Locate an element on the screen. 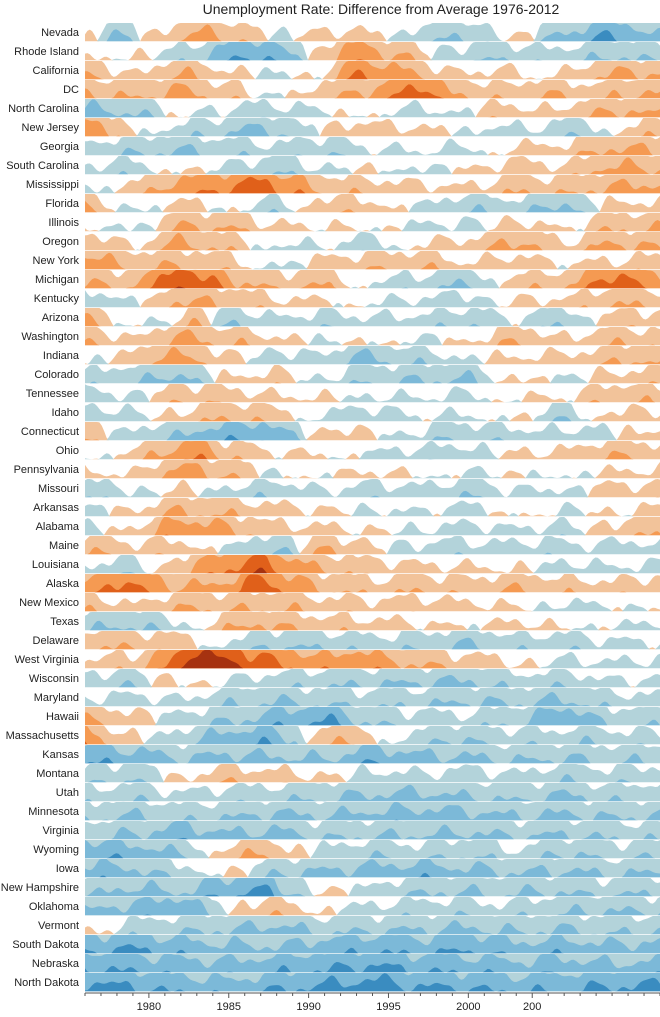 The width and height of the screenshot is (660, 1017). state-row: Kentucky is located at coordinates (347, 298).